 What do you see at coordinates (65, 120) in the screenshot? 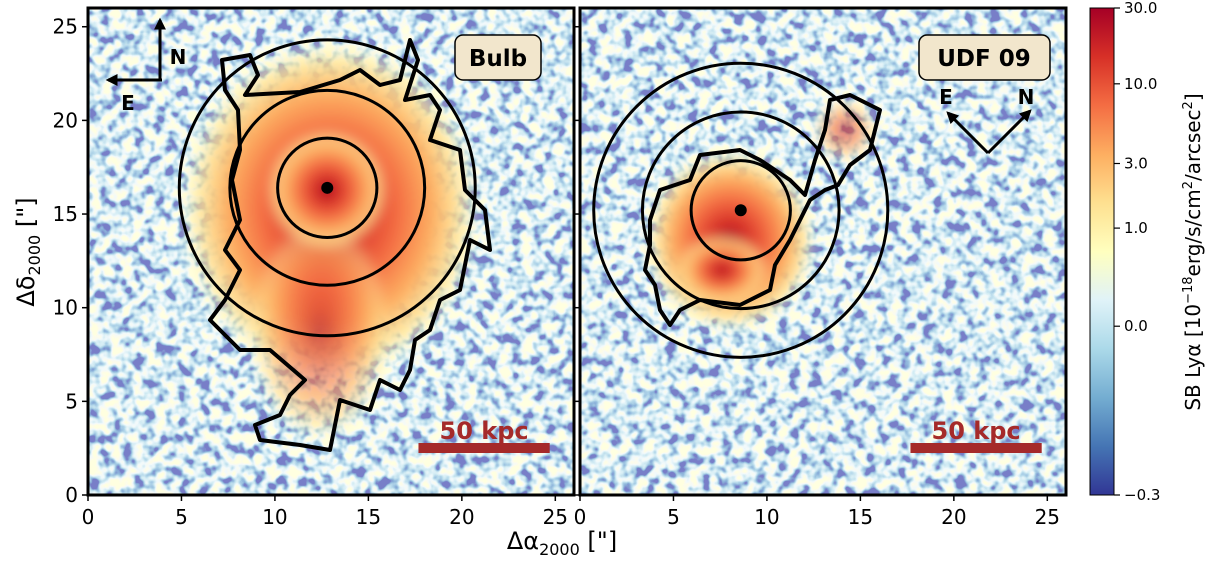
I see `y-tick-label: 20` at bounding box center [65, 120].